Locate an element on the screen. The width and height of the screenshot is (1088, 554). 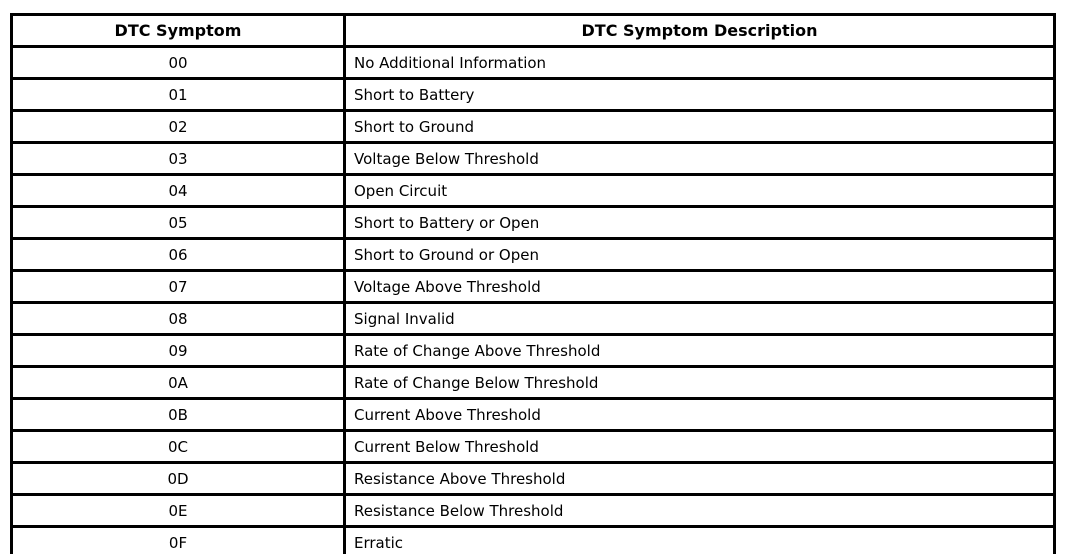
table-row: 0F Erratic is located at coordinates (533, 539).